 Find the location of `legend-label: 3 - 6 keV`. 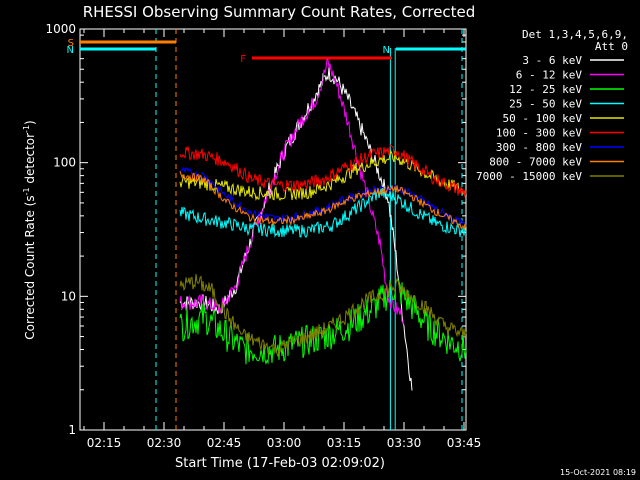

legend-label: 3 - 6 keV is located at coordinates (552, 60).